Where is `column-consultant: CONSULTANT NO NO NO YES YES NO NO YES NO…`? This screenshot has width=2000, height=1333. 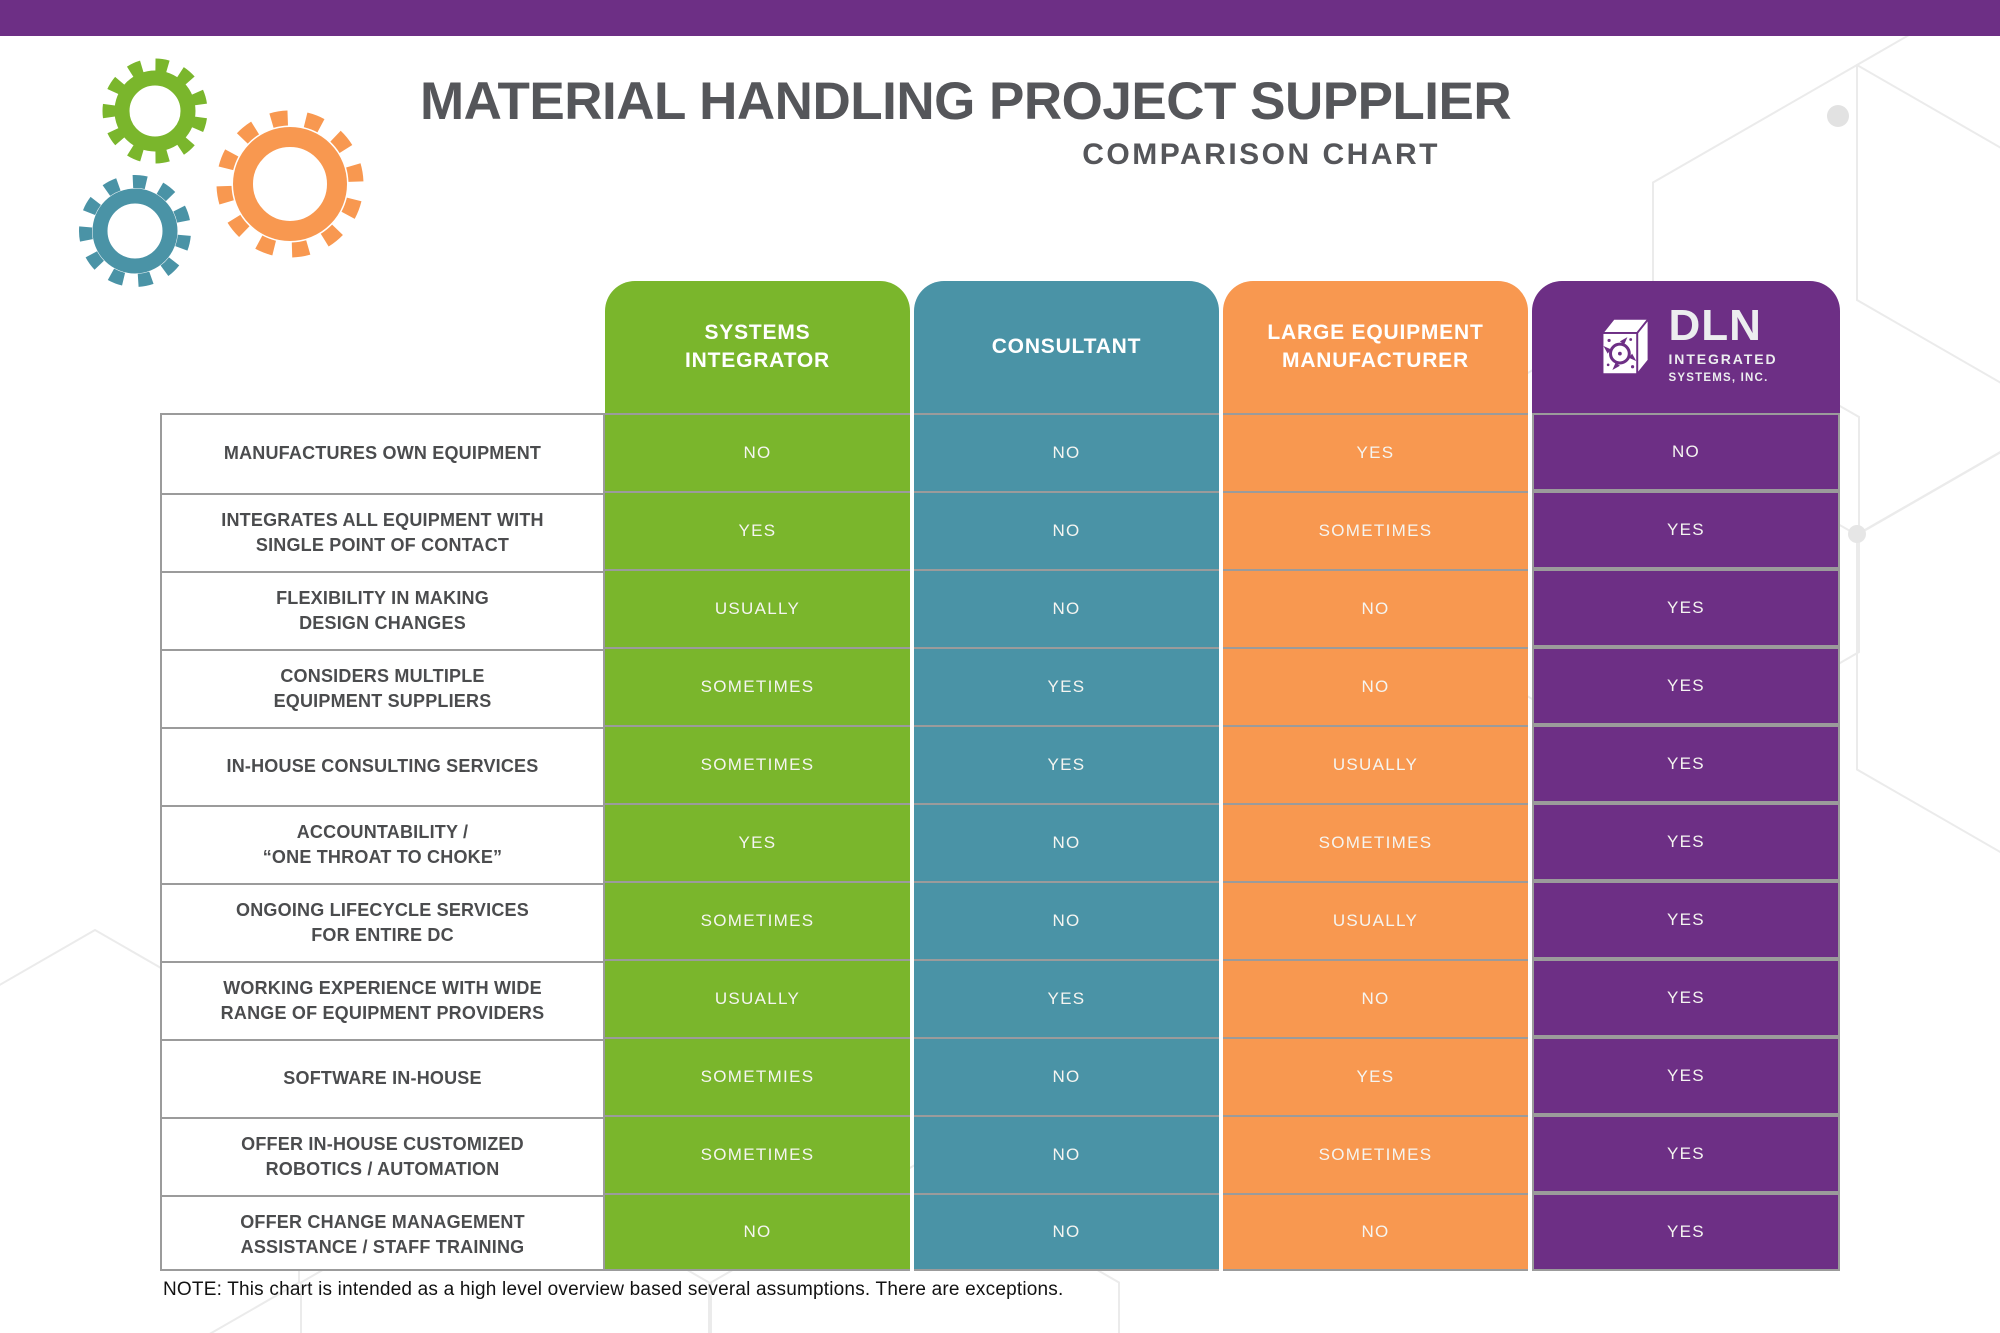 column-consultant: CONSULTANT NO NO NO YES YES NO NO YES NO… is located at coordinates (1066, 776).